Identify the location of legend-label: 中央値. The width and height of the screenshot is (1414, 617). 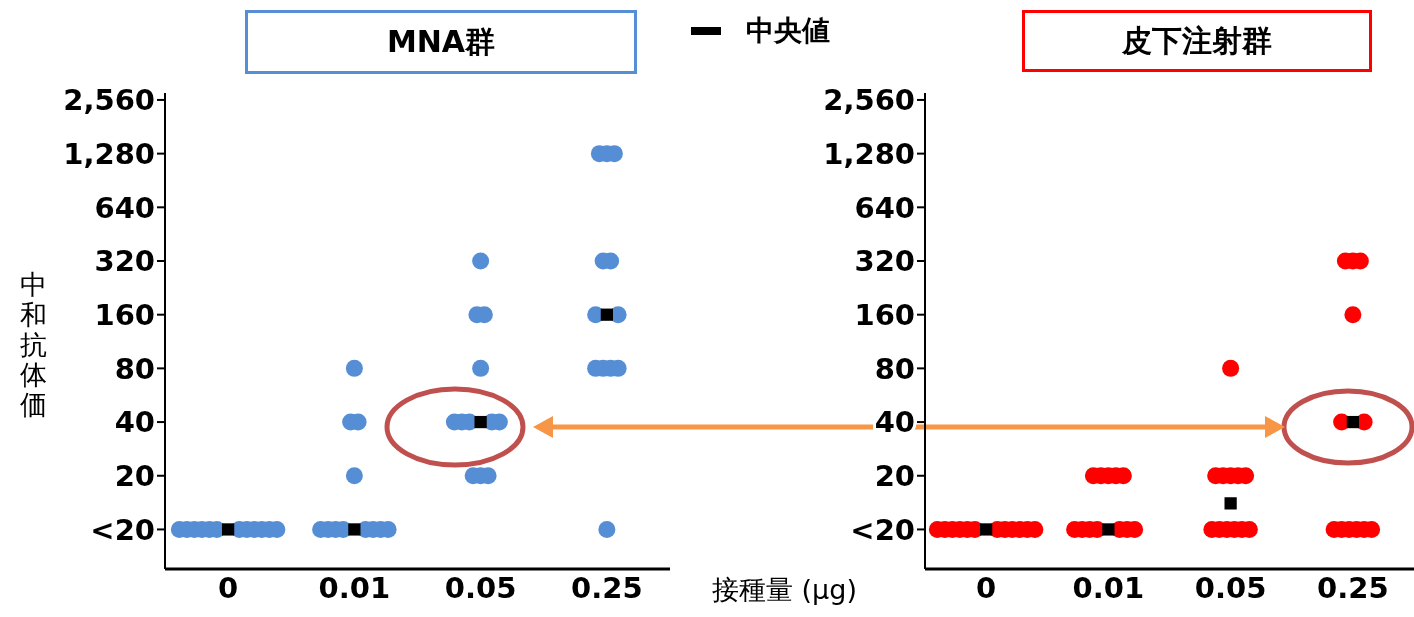
(788, 31).